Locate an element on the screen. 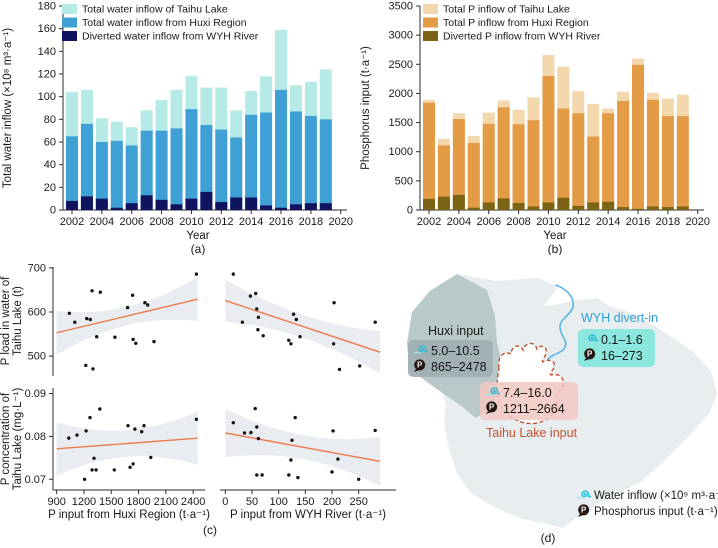  y-tick-label: 100 is located at coordinates (47, 97).